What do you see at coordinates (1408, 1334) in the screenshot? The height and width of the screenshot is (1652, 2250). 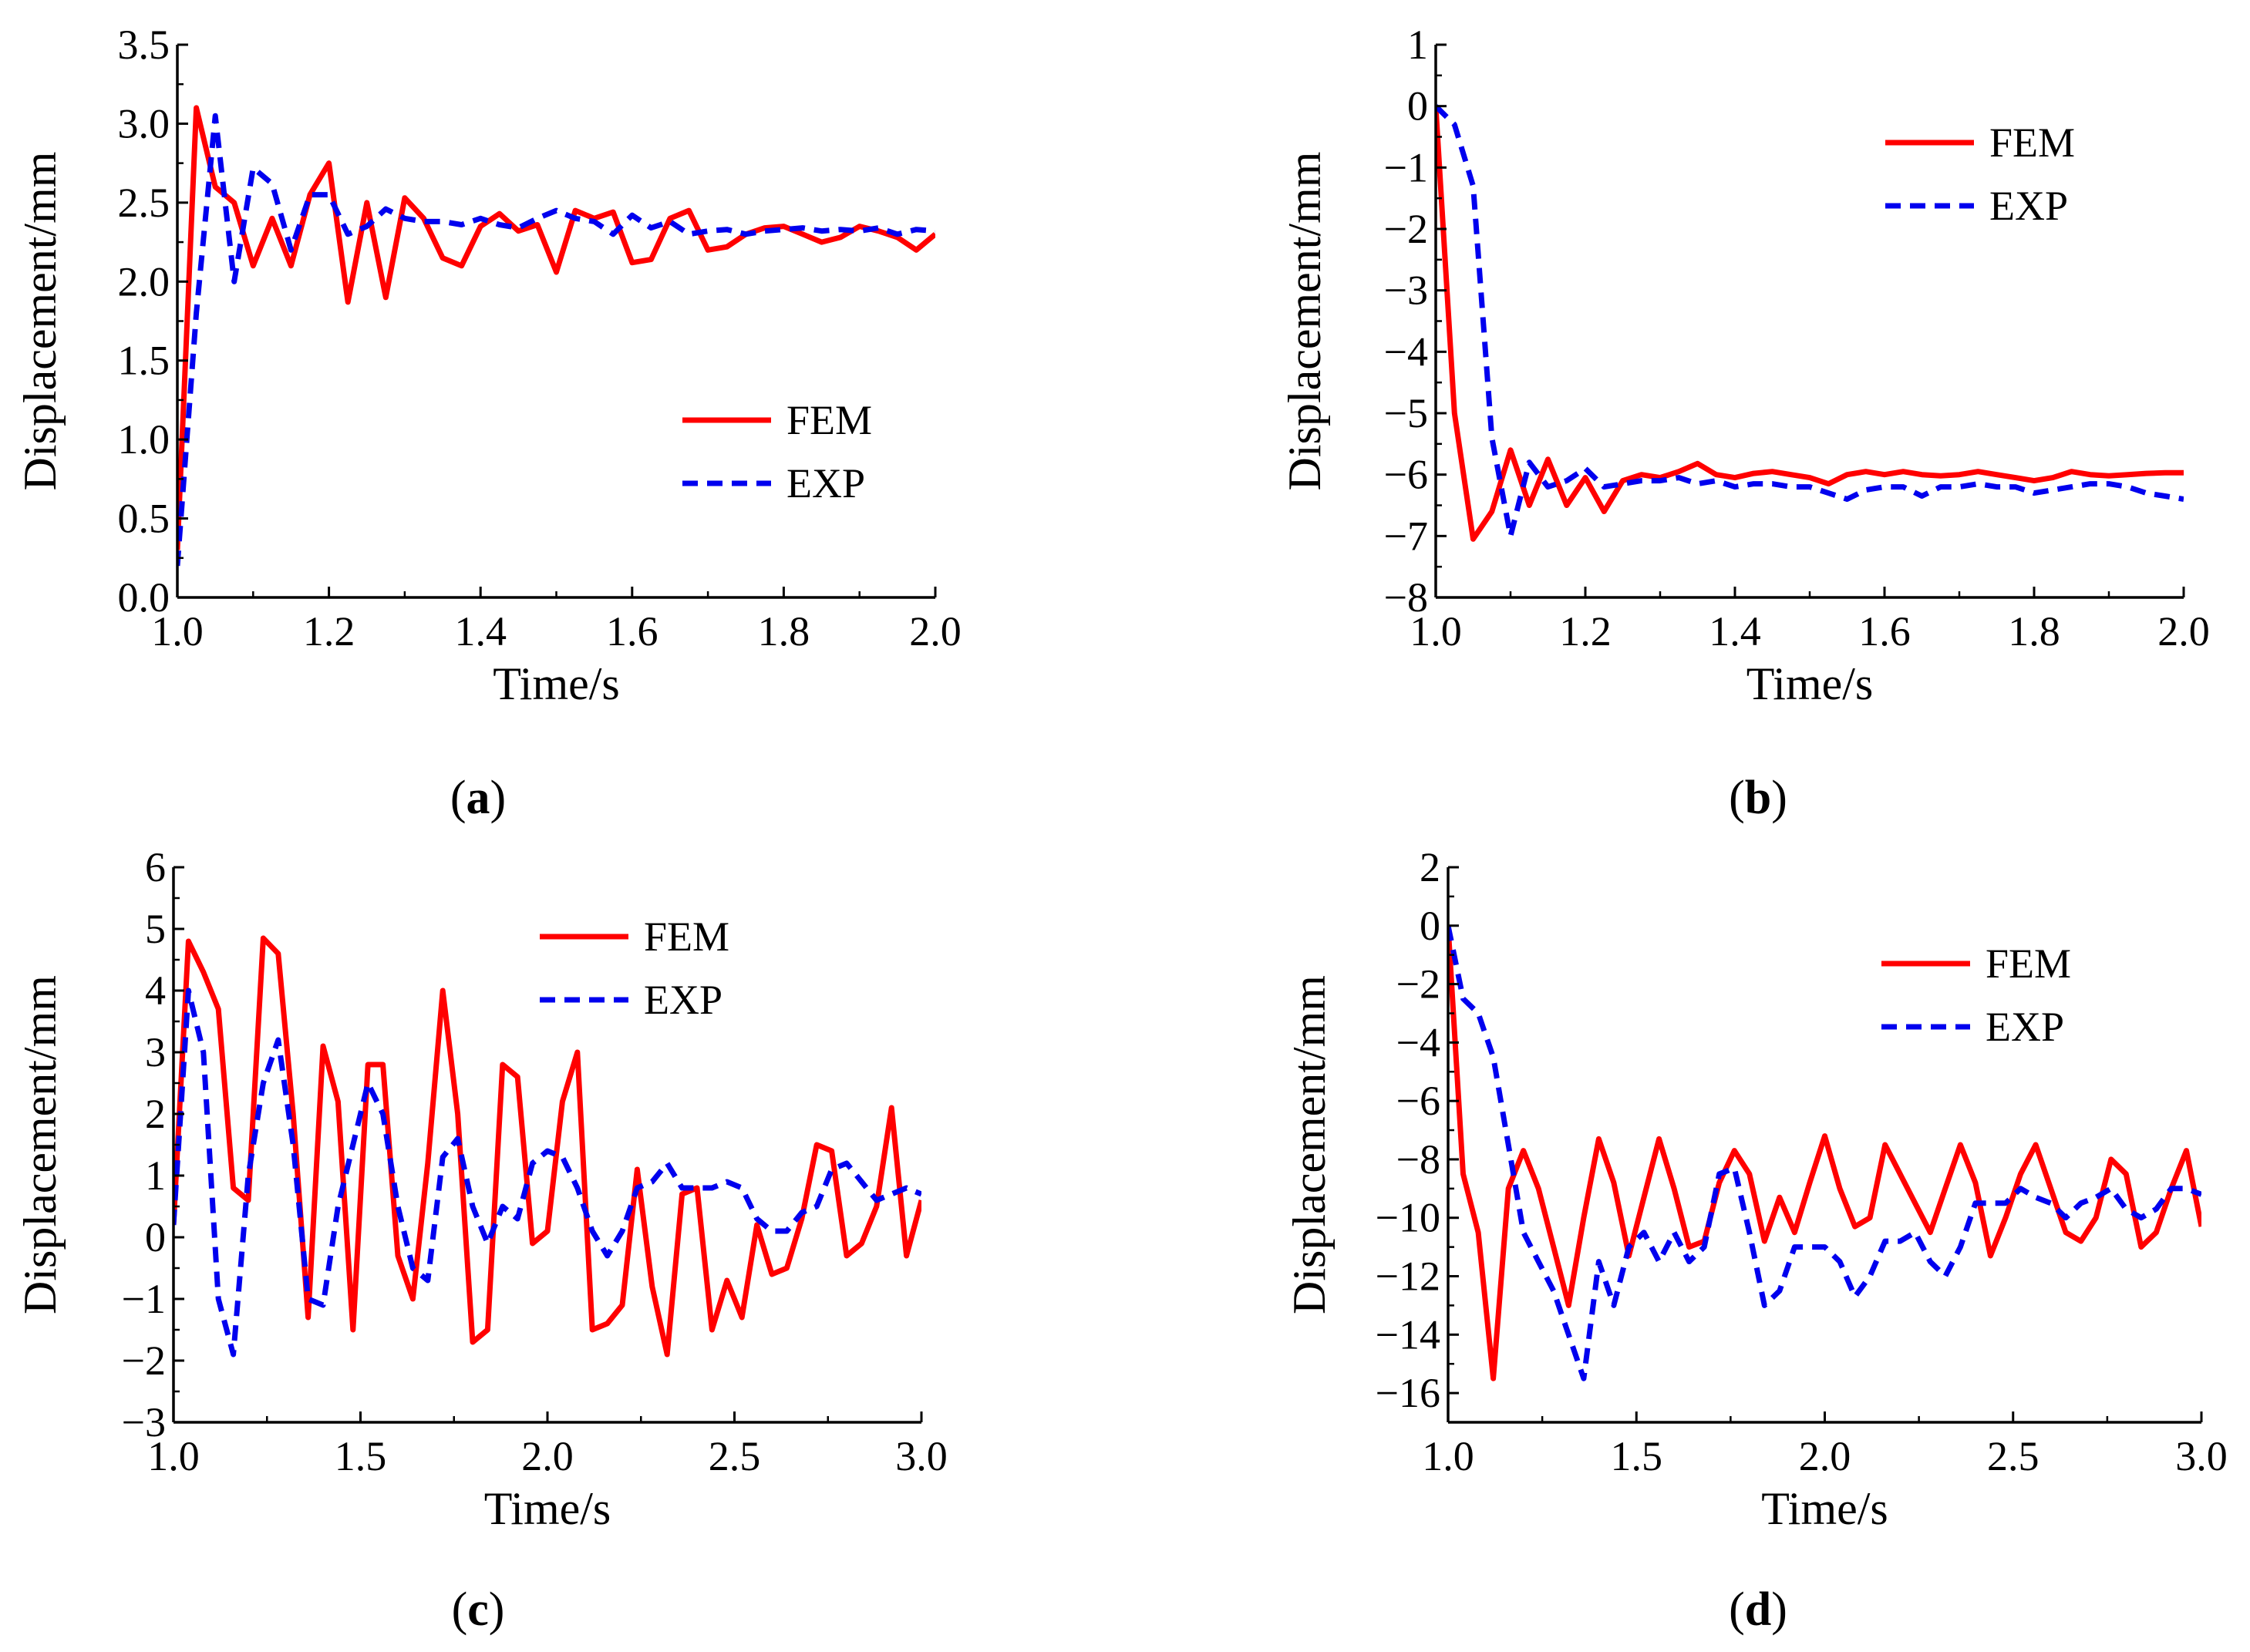 I see `y-tick-label: −14` at bounding box center [1408, 1334].